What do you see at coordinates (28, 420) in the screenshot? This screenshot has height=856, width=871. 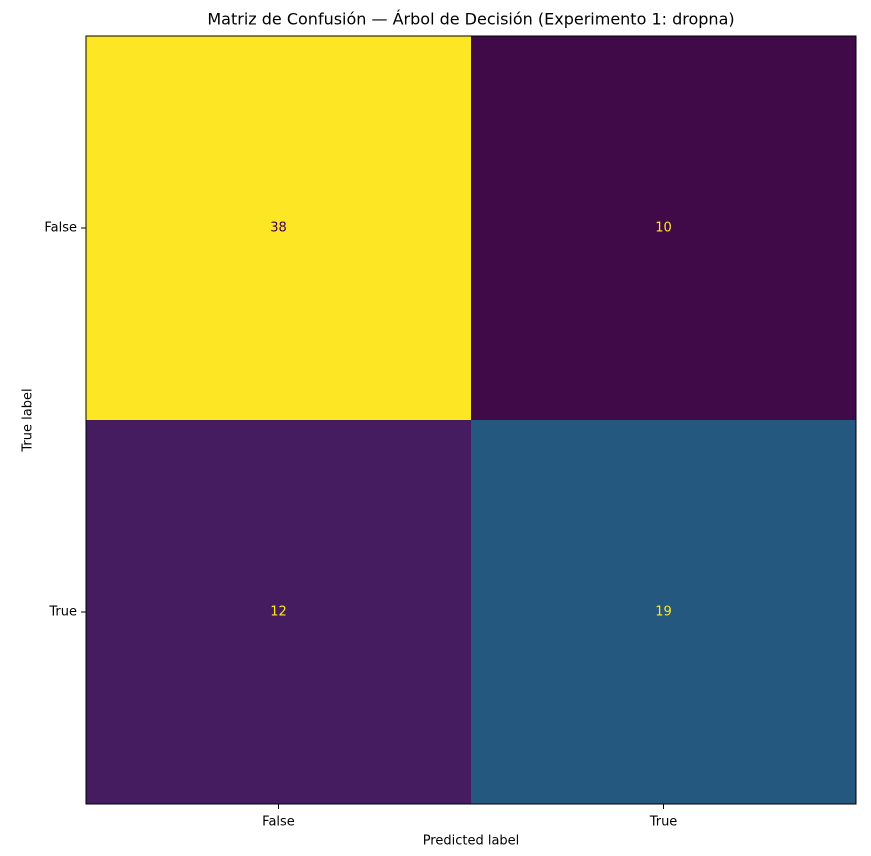 I see `y-axis-label: True label` at bounding box center [28, 420].